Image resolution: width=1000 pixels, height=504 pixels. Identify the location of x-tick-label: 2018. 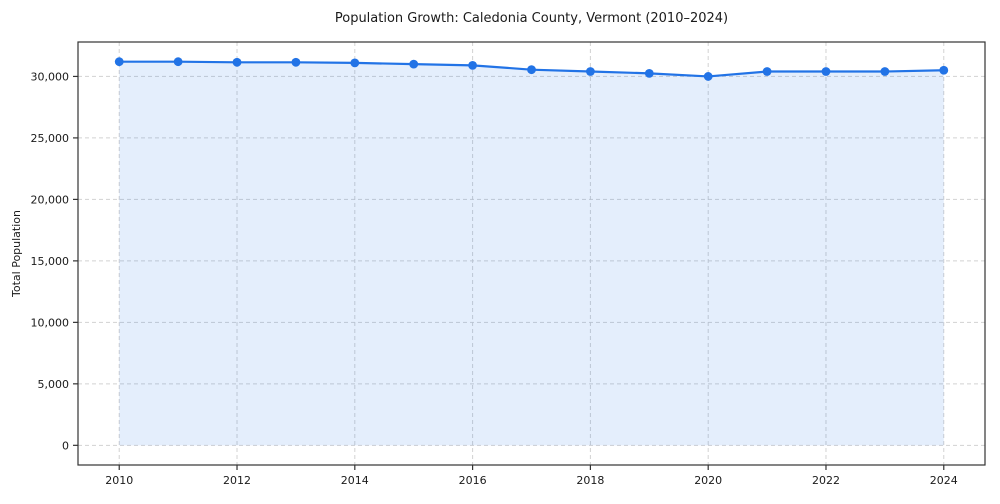
(590, 480).